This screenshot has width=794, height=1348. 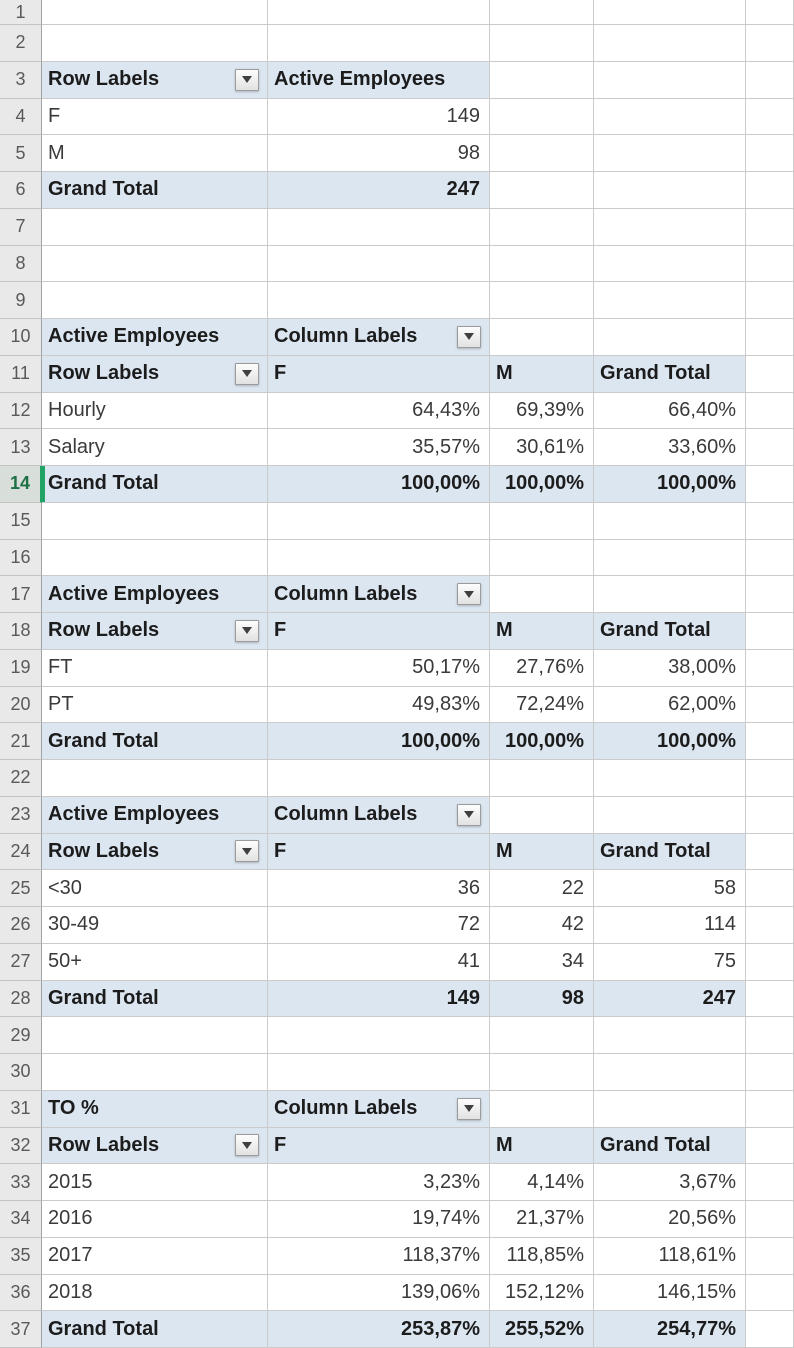 I want to click on cell-D17, so click(x=670, y=594).